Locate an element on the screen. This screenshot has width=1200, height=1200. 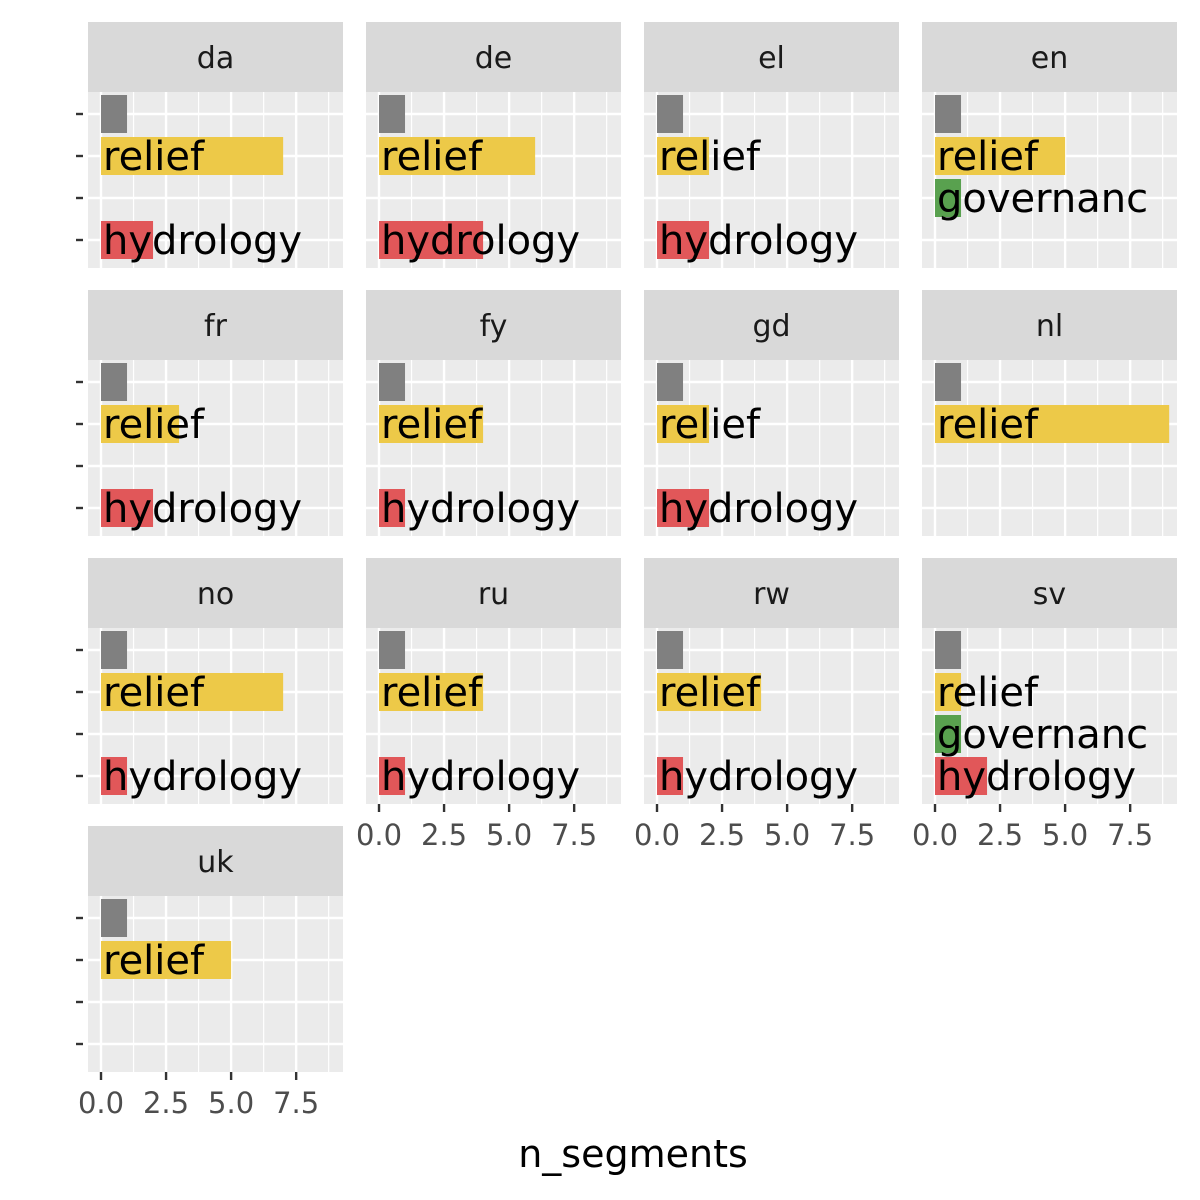
facet-strip-label: fy is located at coordinates (494, 326).